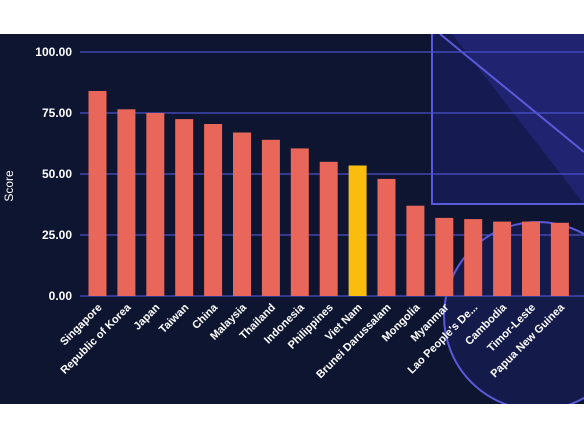 This screenshot has width=584, height=438. Describe the element at coordinates (357, 230) in the screenshot. I see `bar-viet-nam` at that location.